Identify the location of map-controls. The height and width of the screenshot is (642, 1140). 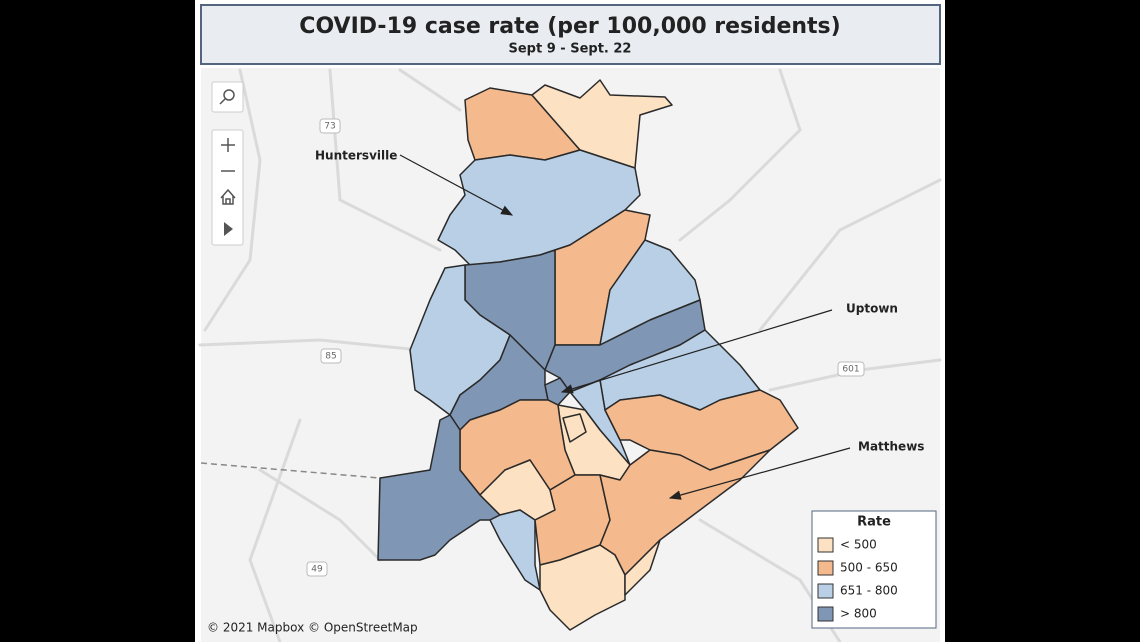
(227, 163).